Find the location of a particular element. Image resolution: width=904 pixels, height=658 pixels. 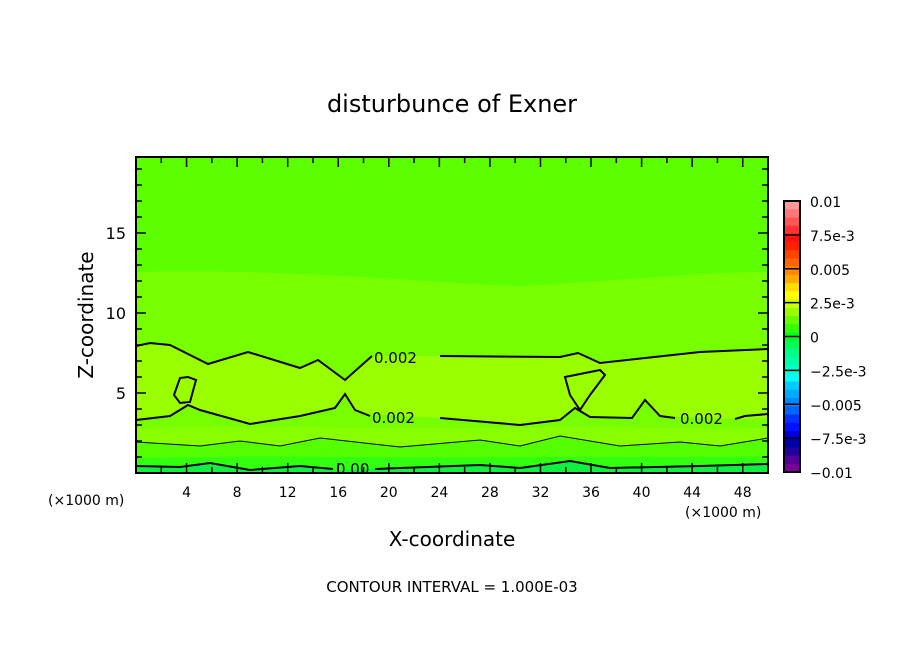

y-unit-label: (×1000 m) is located at coordinates (86, 501).